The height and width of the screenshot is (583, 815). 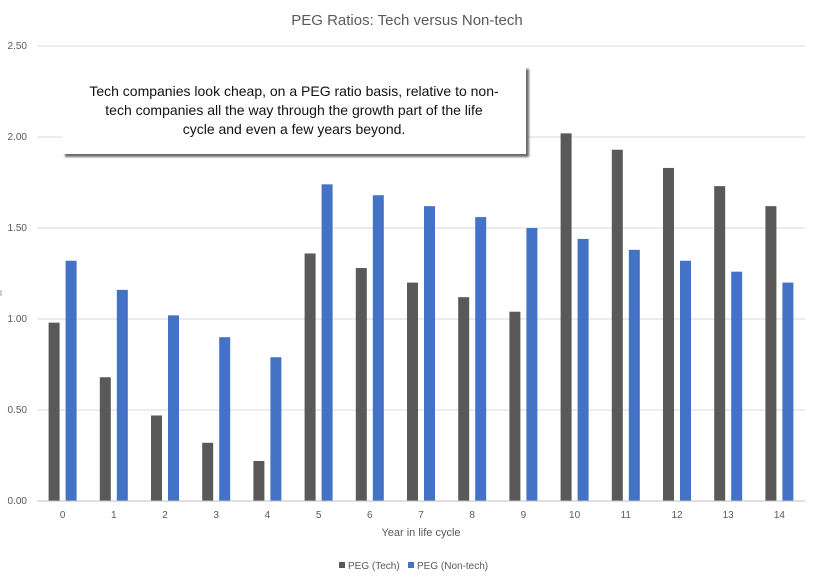 I want to click on x-tick-label: 2, so click(x=165, y=515).